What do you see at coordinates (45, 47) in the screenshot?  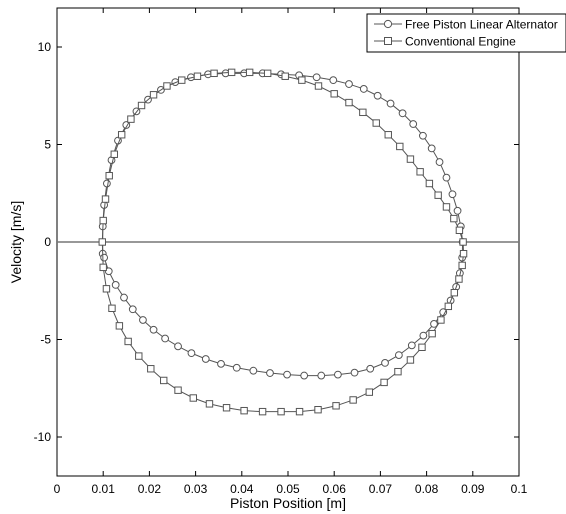 I see `y-tick-label: 10` at bounding box center [45, 47].